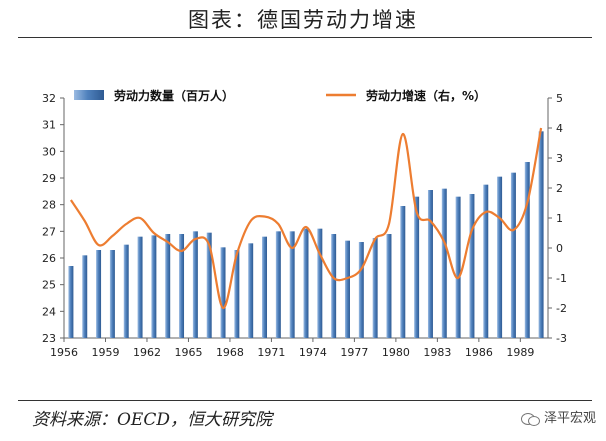  What do you see at coordinates (396, 352) in the screenshot?
I see `x-tick-label: 1980` at bounding box center [396, 352].